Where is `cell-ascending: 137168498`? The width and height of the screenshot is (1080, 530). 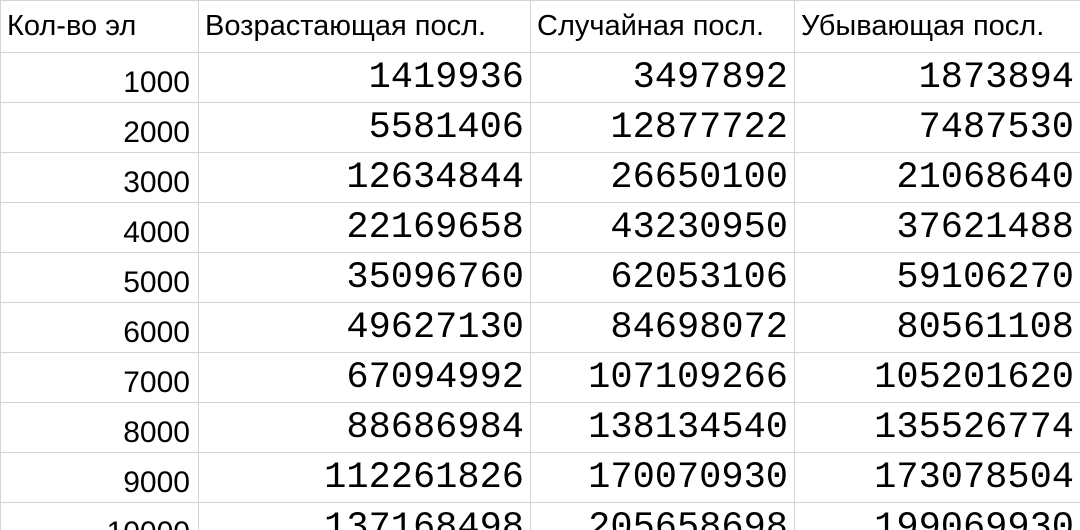
cell-ascending: 137168498 is located at coordinates (364, 516).